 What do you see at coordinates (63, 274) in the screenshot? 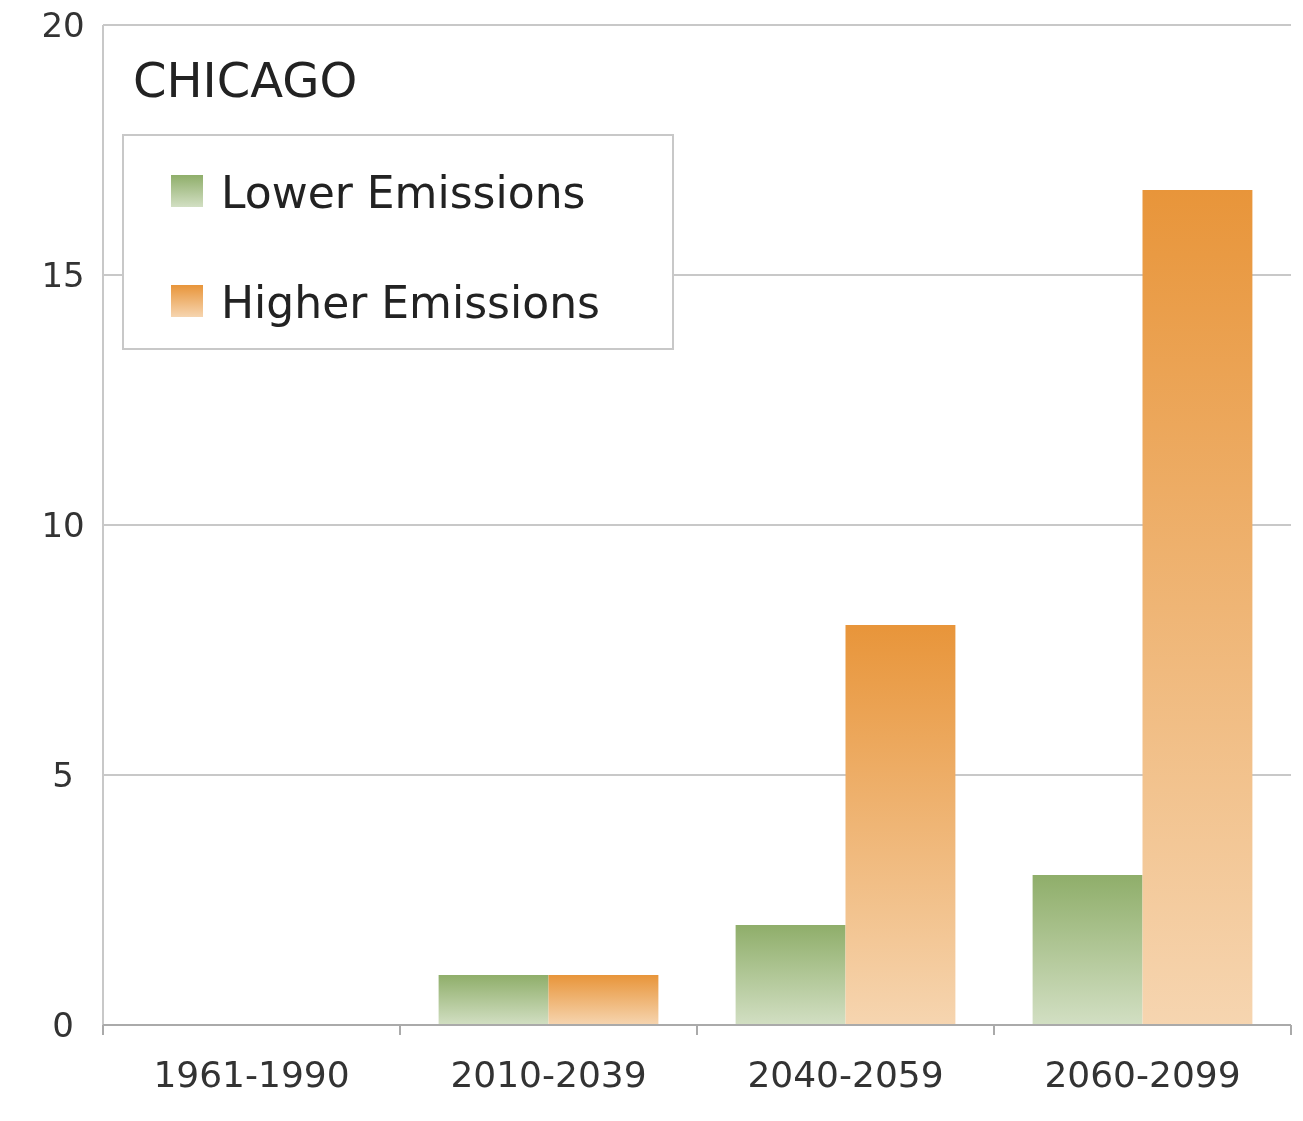
I see `y-tick-label: 15` at bounding box center [63, 274].